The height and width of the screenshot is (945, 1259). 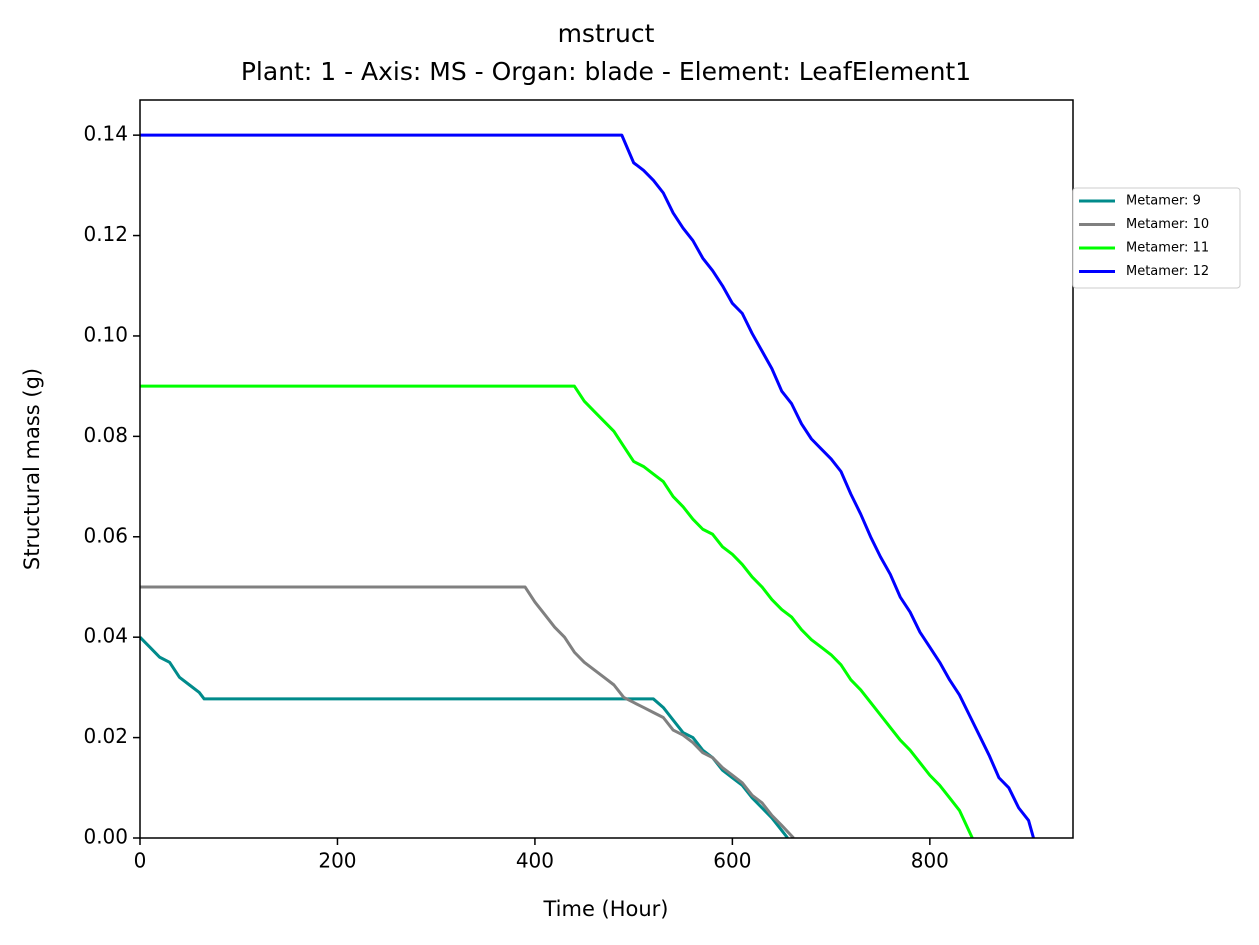 I want to click on legend-label: Metamer: 11, so click(x=1167, y=248).